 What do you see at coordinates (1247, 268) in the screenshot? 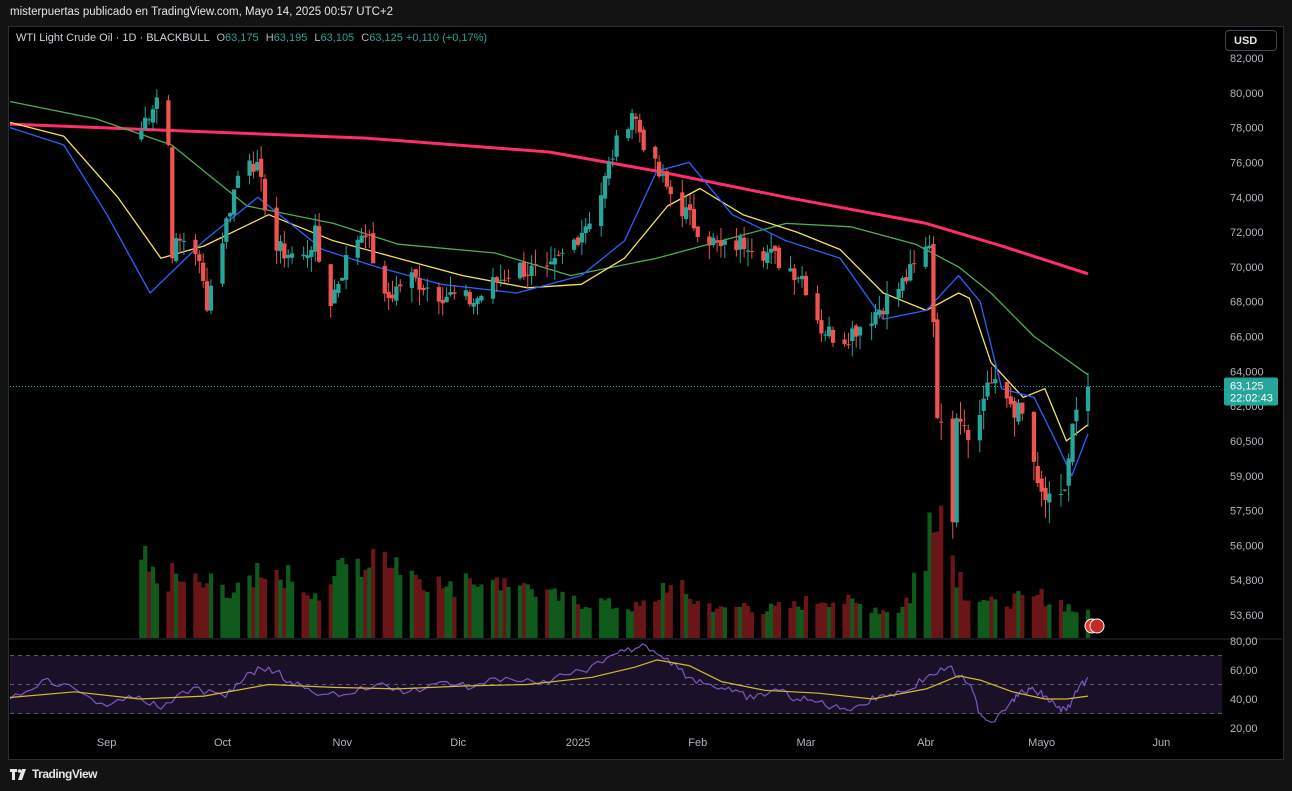
I see `price-axis-tick: 70,000` at bounding box center [1247, 268].